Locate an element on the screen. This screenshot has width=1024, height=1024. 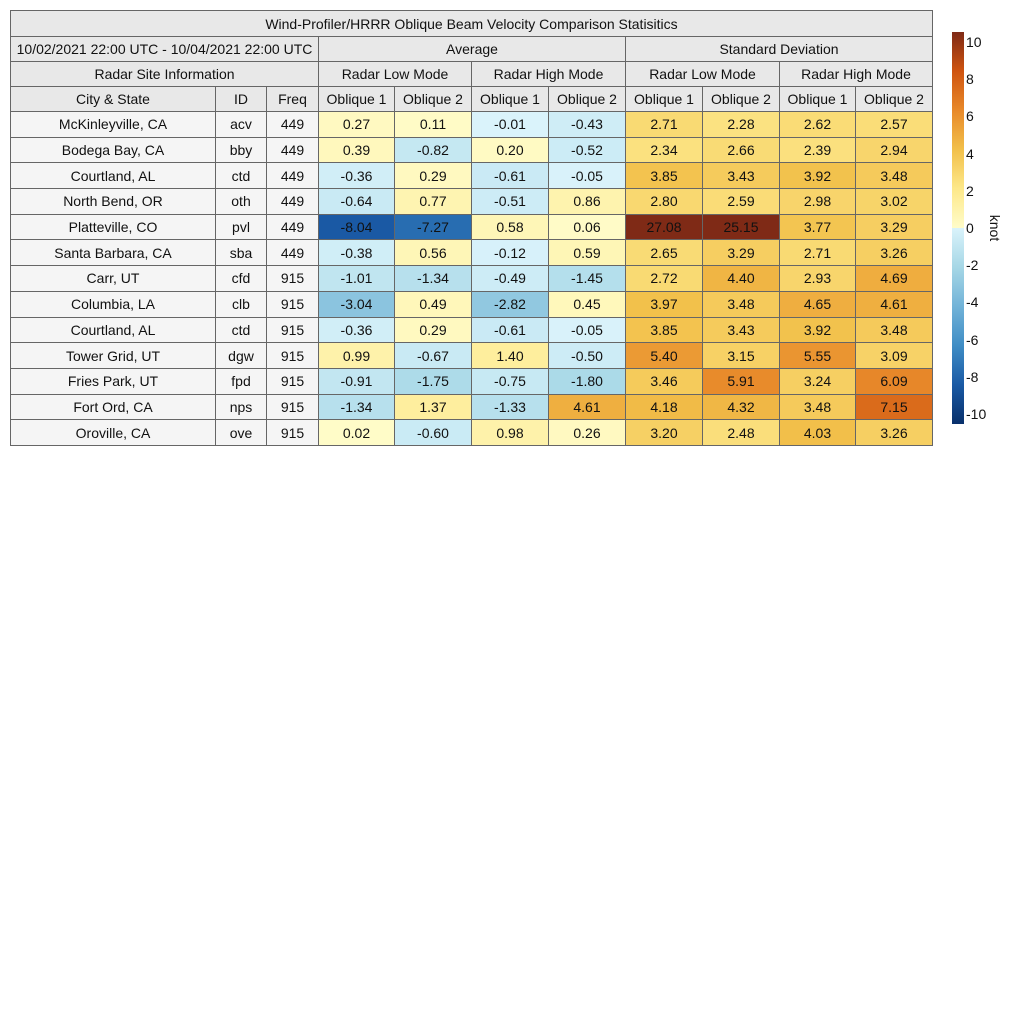
average-value-cell: -0.91 is located at coordinates (356, 381).